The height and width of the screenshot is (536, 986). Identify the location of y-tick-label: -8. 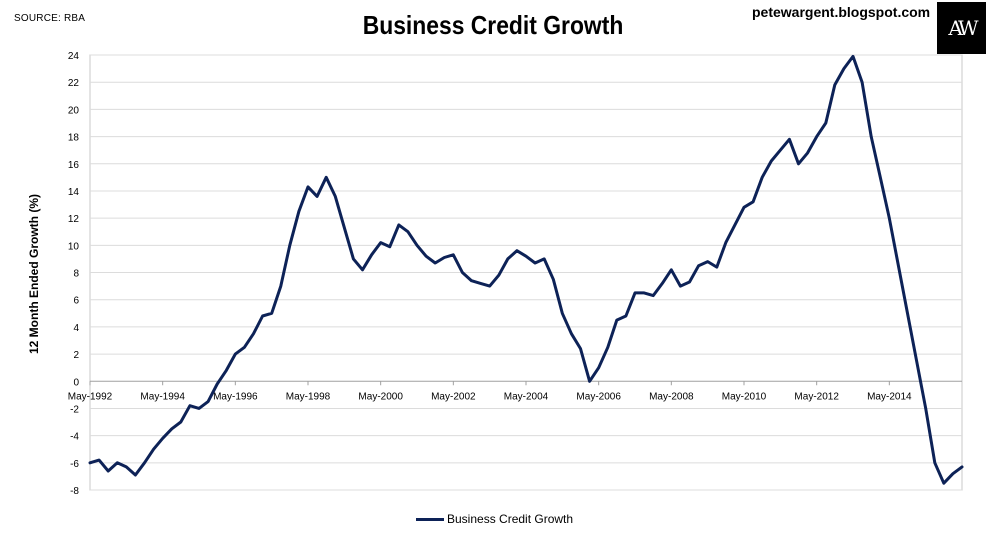
(74, 491).